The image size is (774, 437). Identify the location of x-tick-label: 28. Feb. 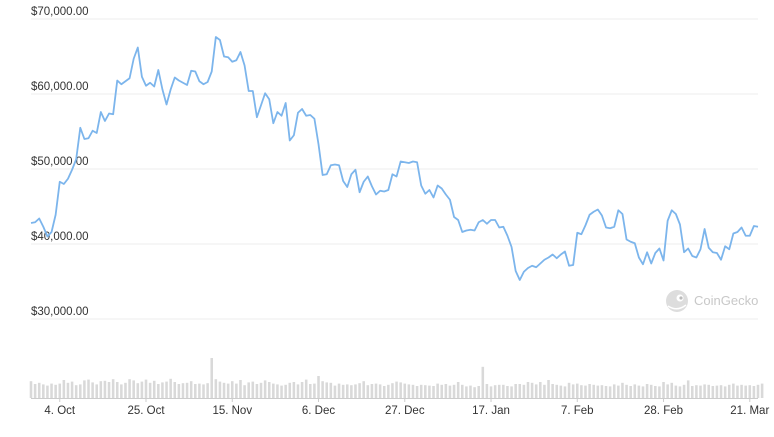
(663, 411).